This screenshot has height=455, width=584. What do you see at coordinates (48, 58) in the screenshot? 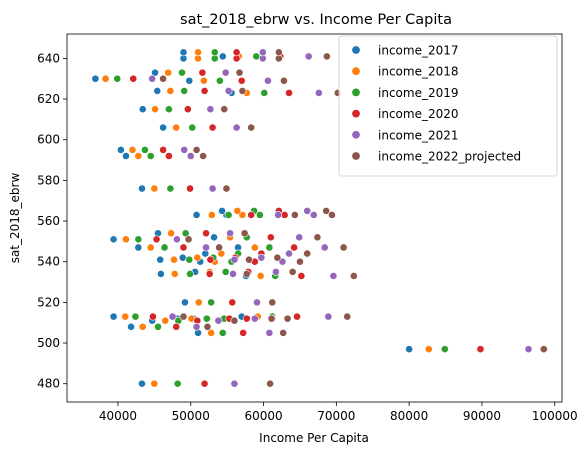
I see `y-tick-label: 640` at bounding box center [48, 58].